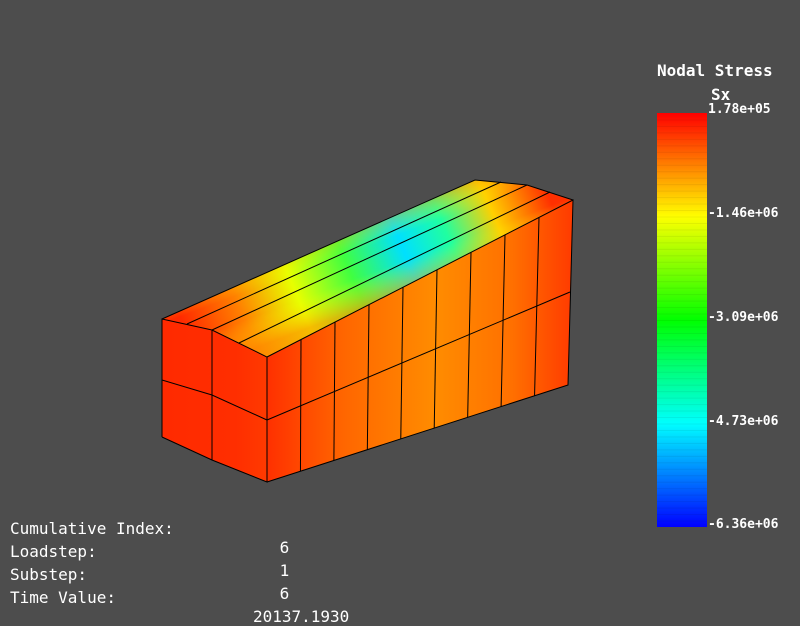 The width and height of the screenshot is (800, 626). I want to click on info-row-cumulative-index: Cumulative Index: 6, so click(149, 528).